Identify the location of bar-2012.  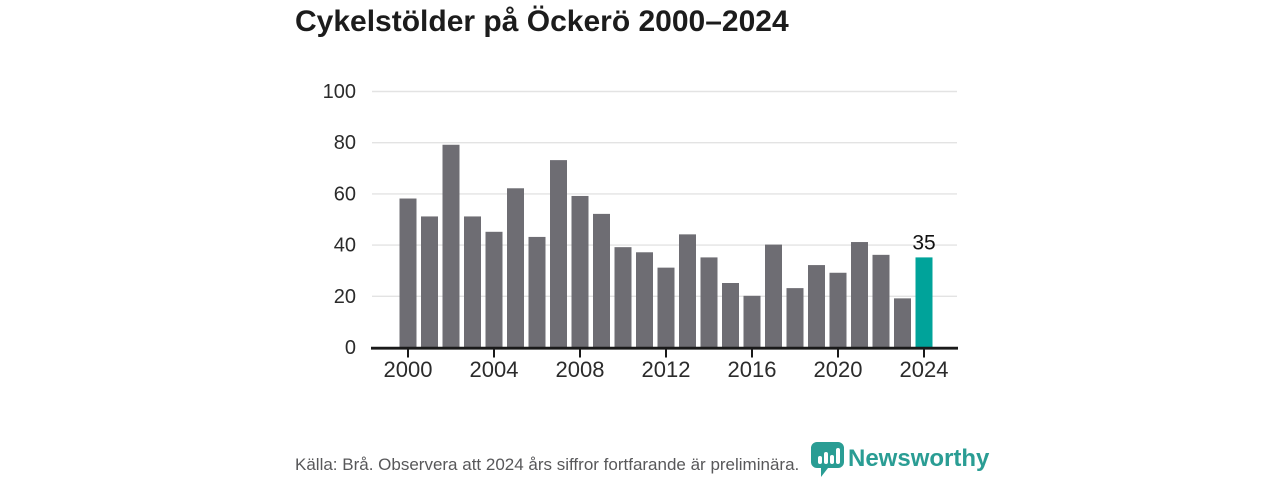
(666, 307).